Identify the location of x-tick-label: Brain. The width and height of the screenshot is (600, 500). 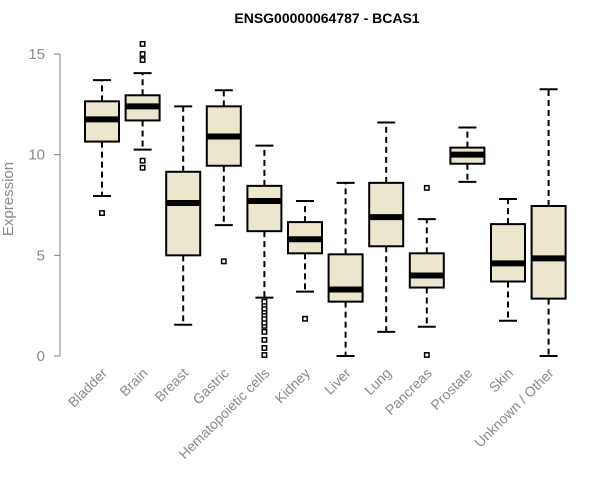
(133, 382).